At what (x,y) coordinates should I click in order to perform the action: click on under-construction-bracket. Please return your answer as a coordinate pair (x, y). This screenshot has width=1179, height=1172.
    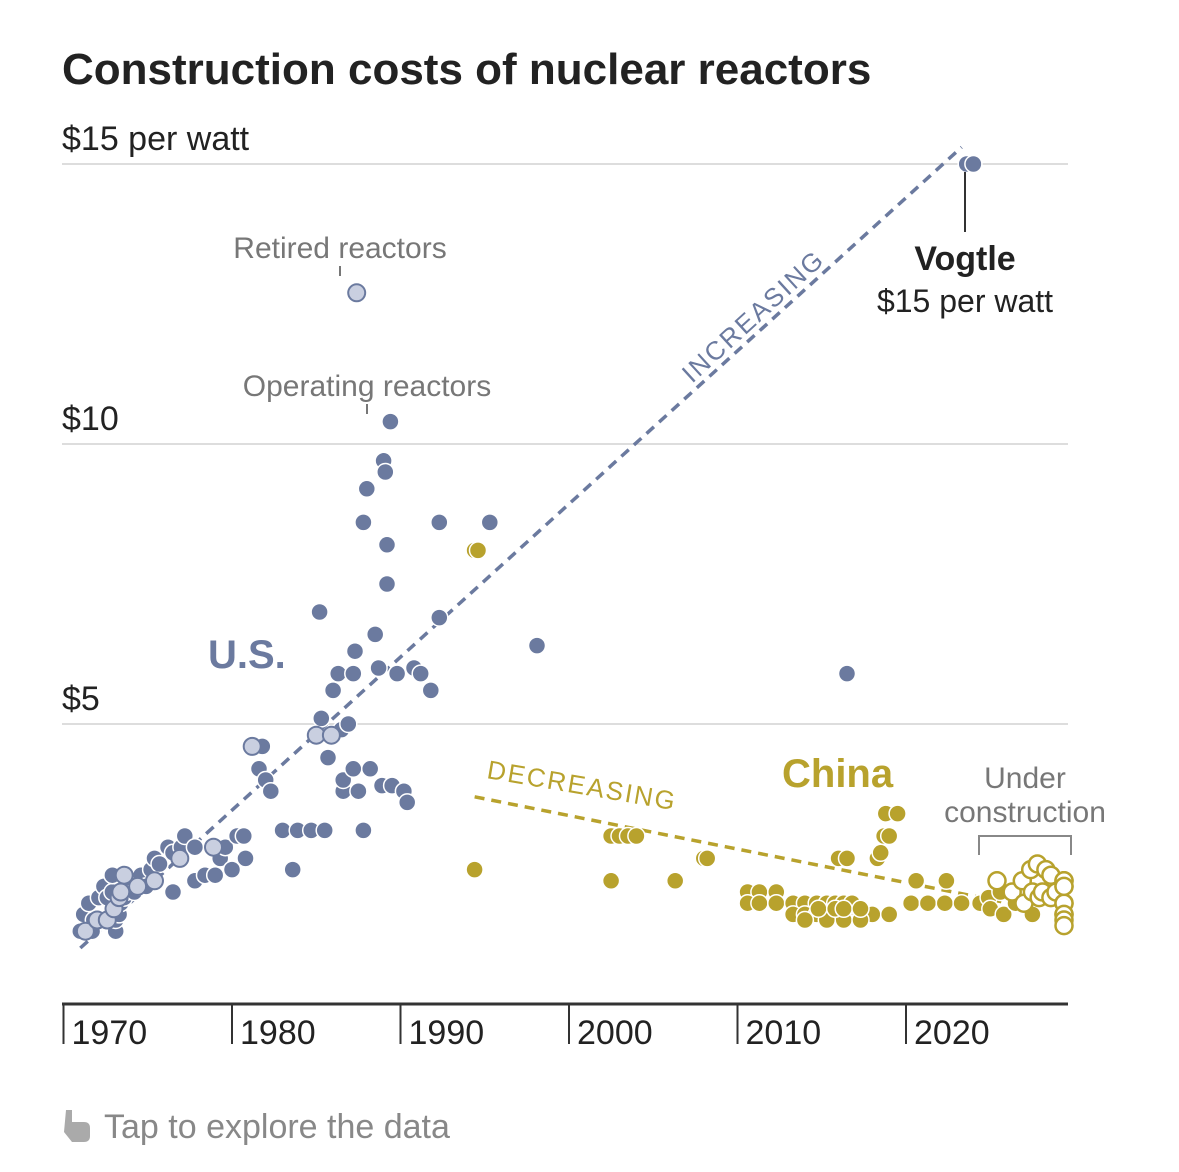
    Looking at the image, I should click on (1025, 845).